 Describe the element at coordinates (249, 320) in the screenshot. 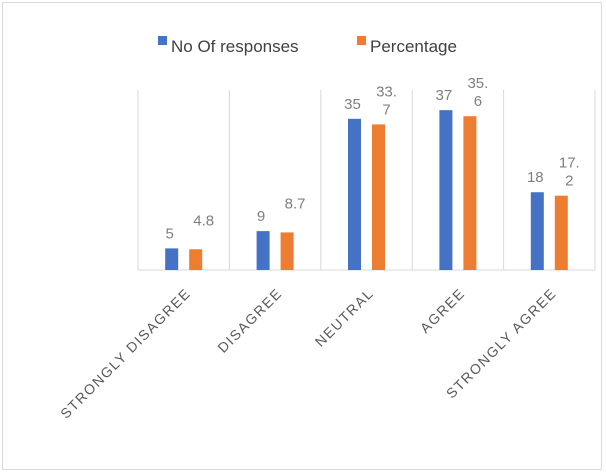

I see `x-tick-label: DISAGREE` at that location.